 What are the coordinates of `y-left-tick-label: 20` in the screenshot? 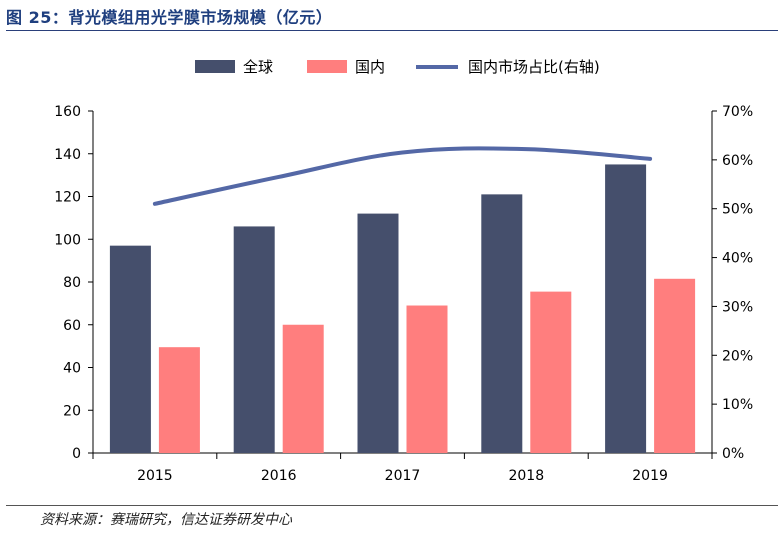 It's located at (72, 411).